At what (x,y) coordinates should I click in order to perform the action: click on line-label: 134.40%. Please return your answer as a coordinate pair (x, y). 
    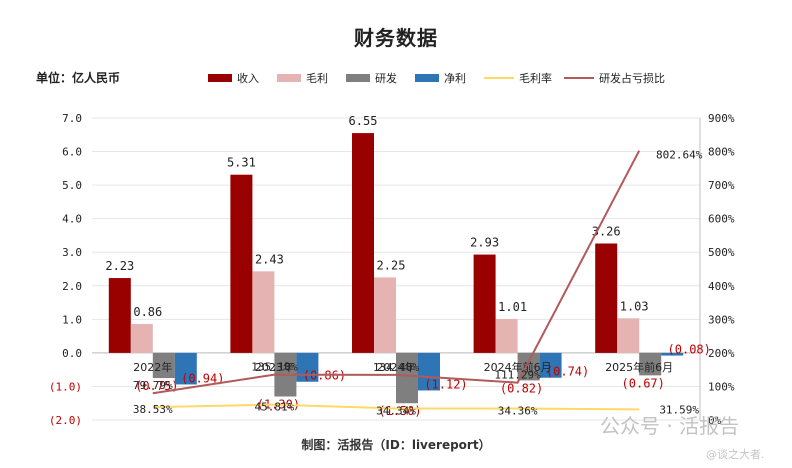
    Looking at the image, I should click on (396, 367).